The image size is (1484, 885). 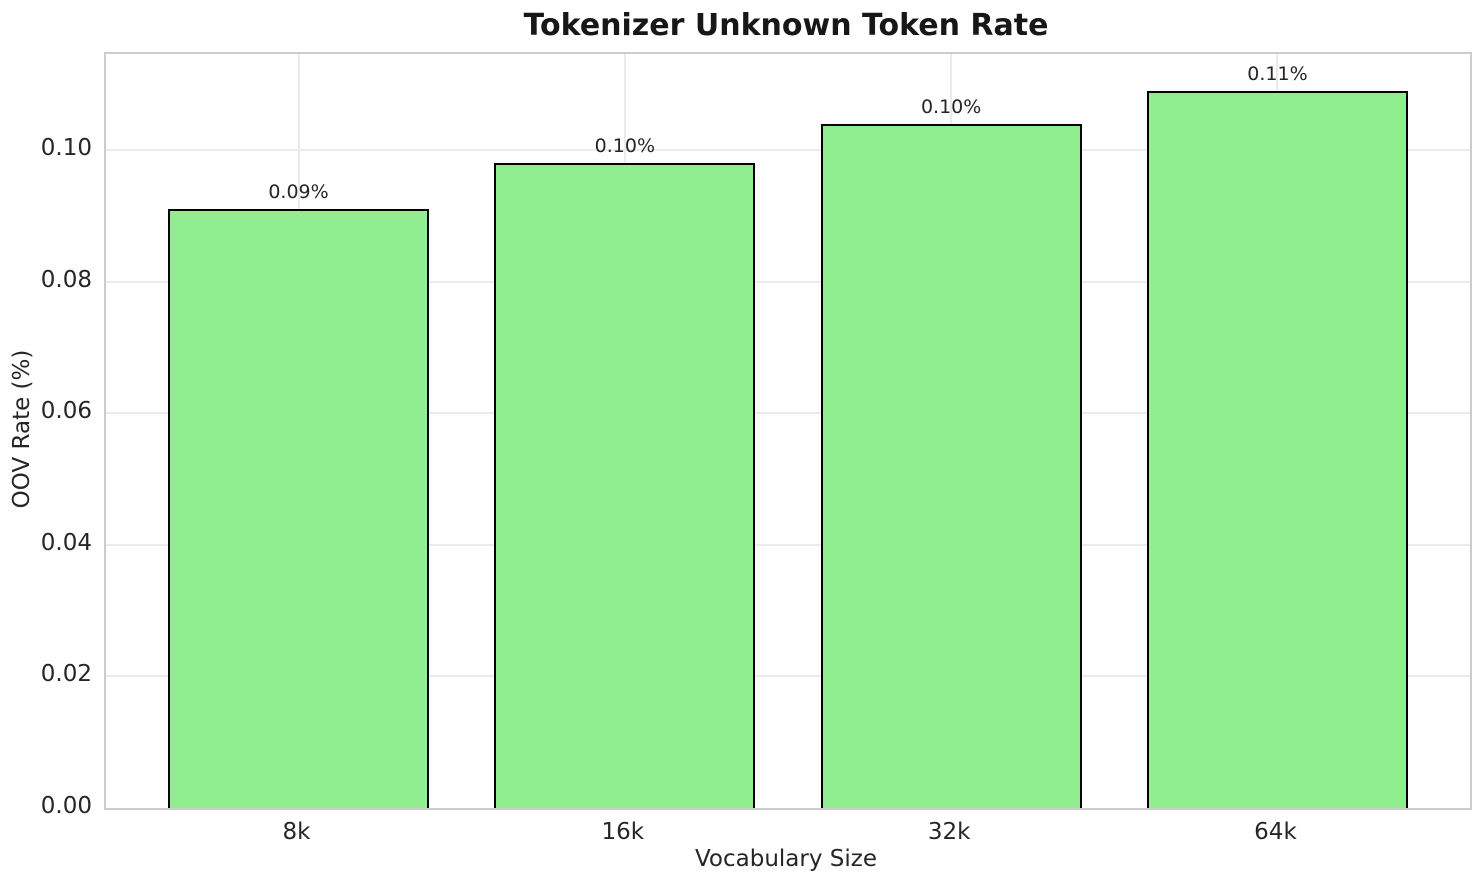 What do you see at coordinates (1275, 832) in the screenshot?
I see `x-tick-64k: 64k` at bounding box center [1275, 832].